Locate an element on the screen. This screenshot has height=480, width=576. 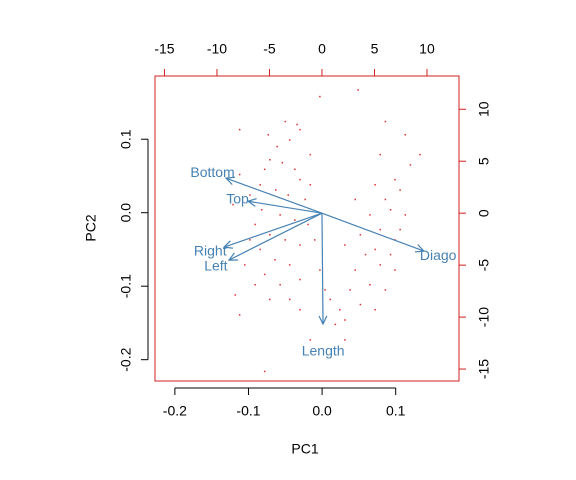
arrow-label: Bottom is located at coordinates (212, 172).